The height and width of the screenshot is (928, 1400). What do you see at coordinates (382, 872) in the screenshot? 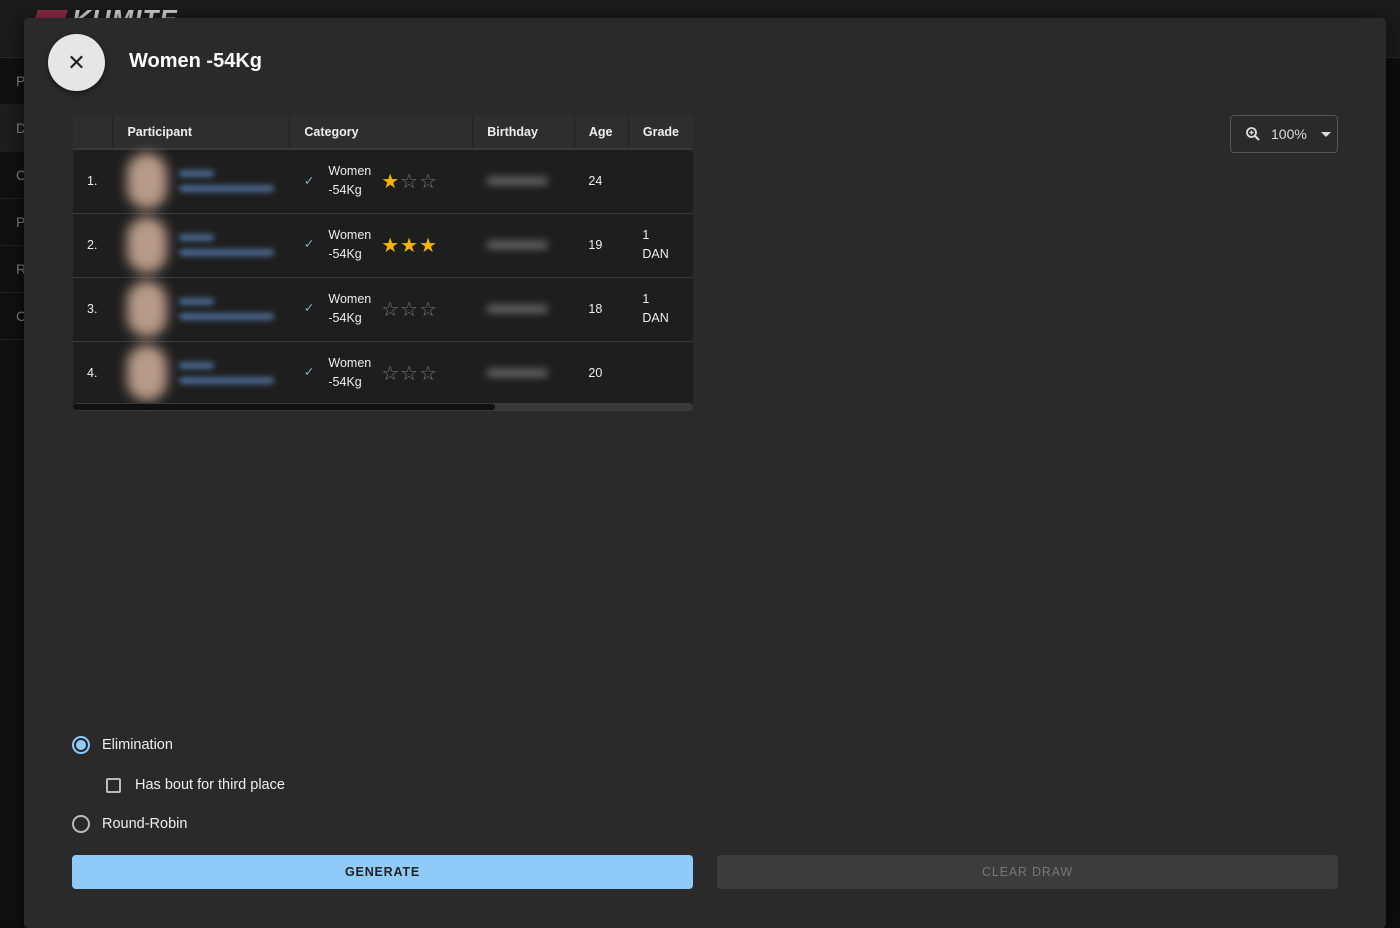
I see `generate-button: GENERATE` at bounding box center [382, 872].